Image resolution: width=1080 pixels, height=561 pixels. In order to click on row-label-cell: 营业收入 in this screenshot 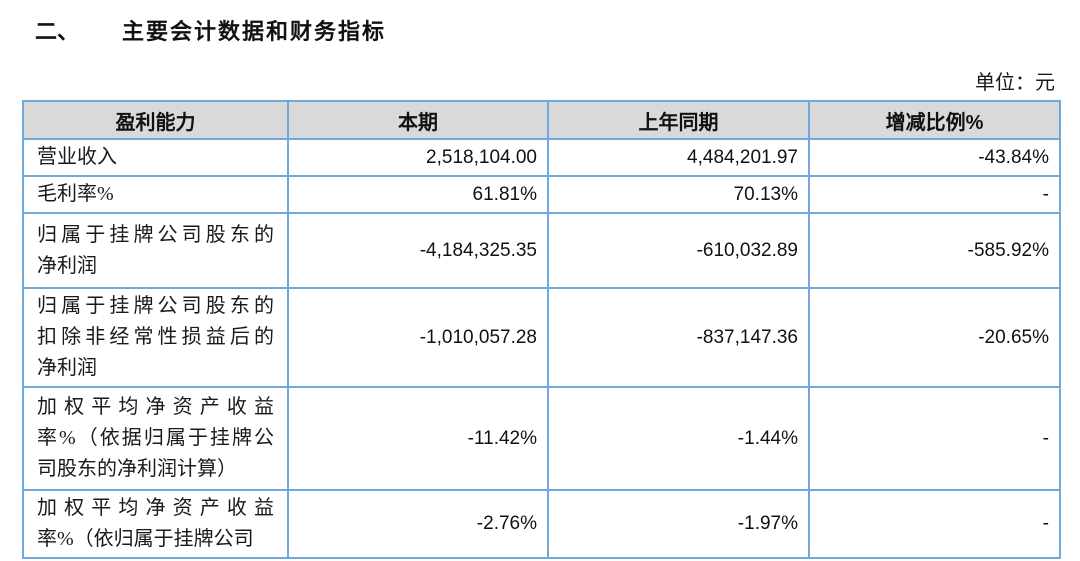, I will do `click(155, 157)`.